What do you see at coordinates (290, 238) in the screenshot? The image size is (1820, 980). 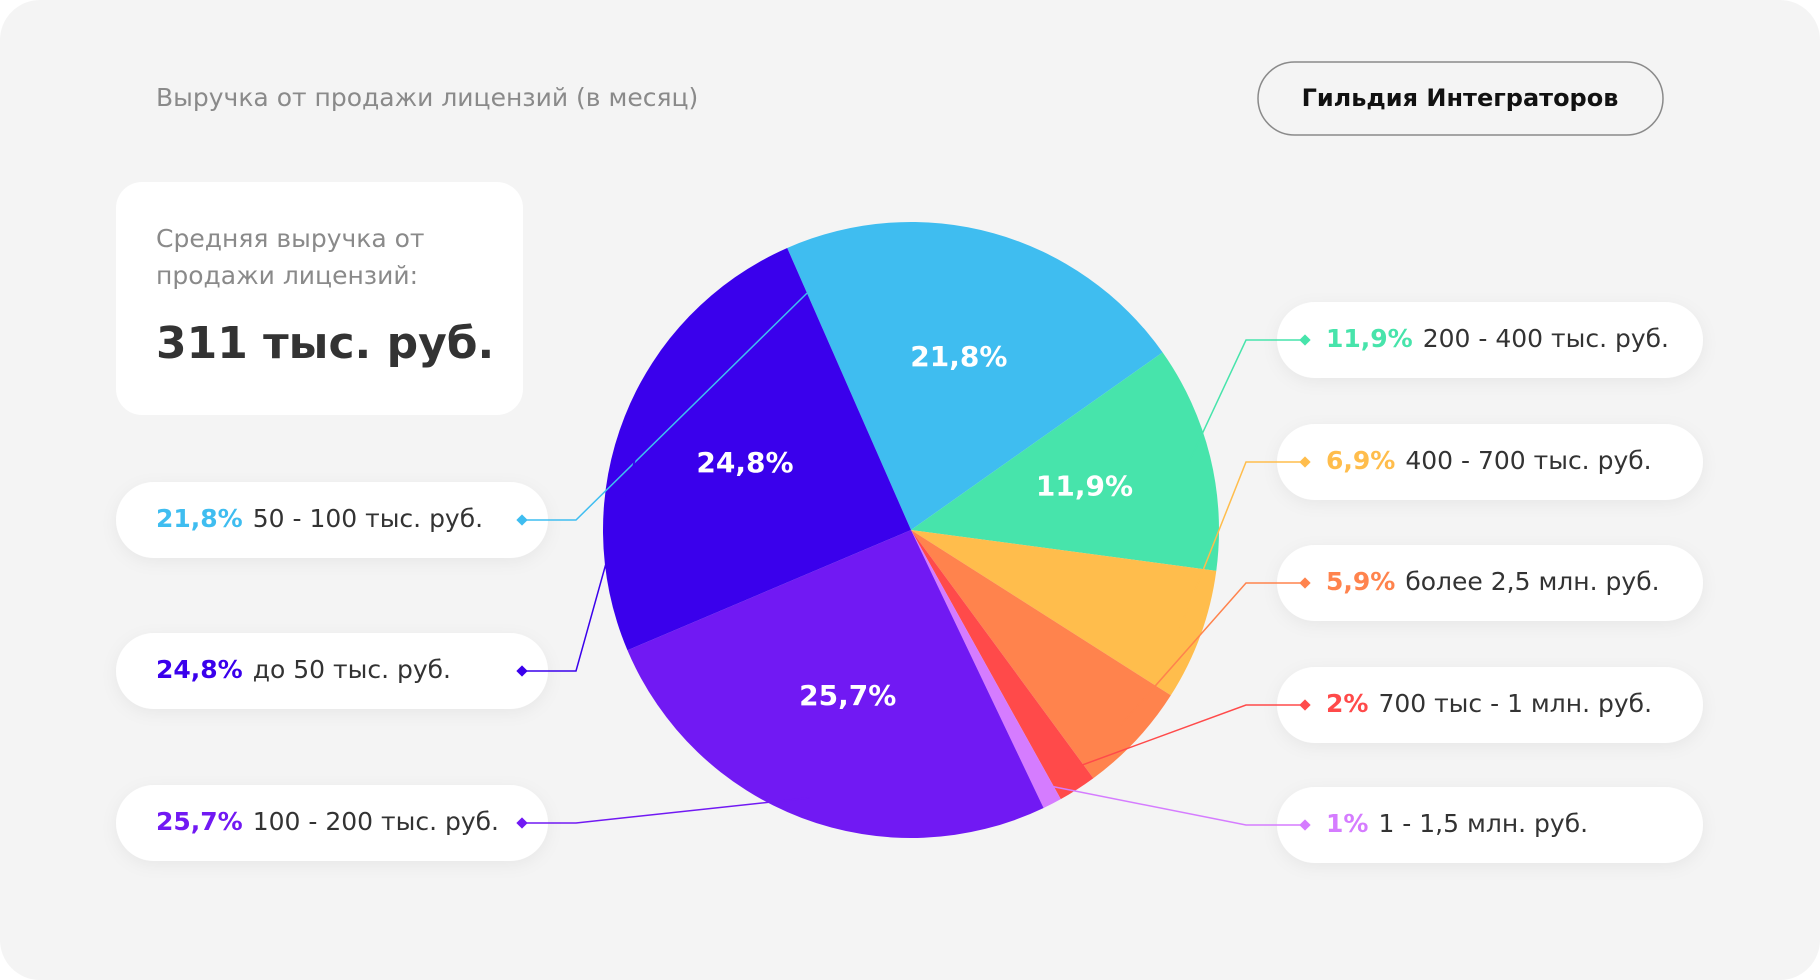 I see `summary-label: Средняя выручка от` at bounding box center [290, 238].